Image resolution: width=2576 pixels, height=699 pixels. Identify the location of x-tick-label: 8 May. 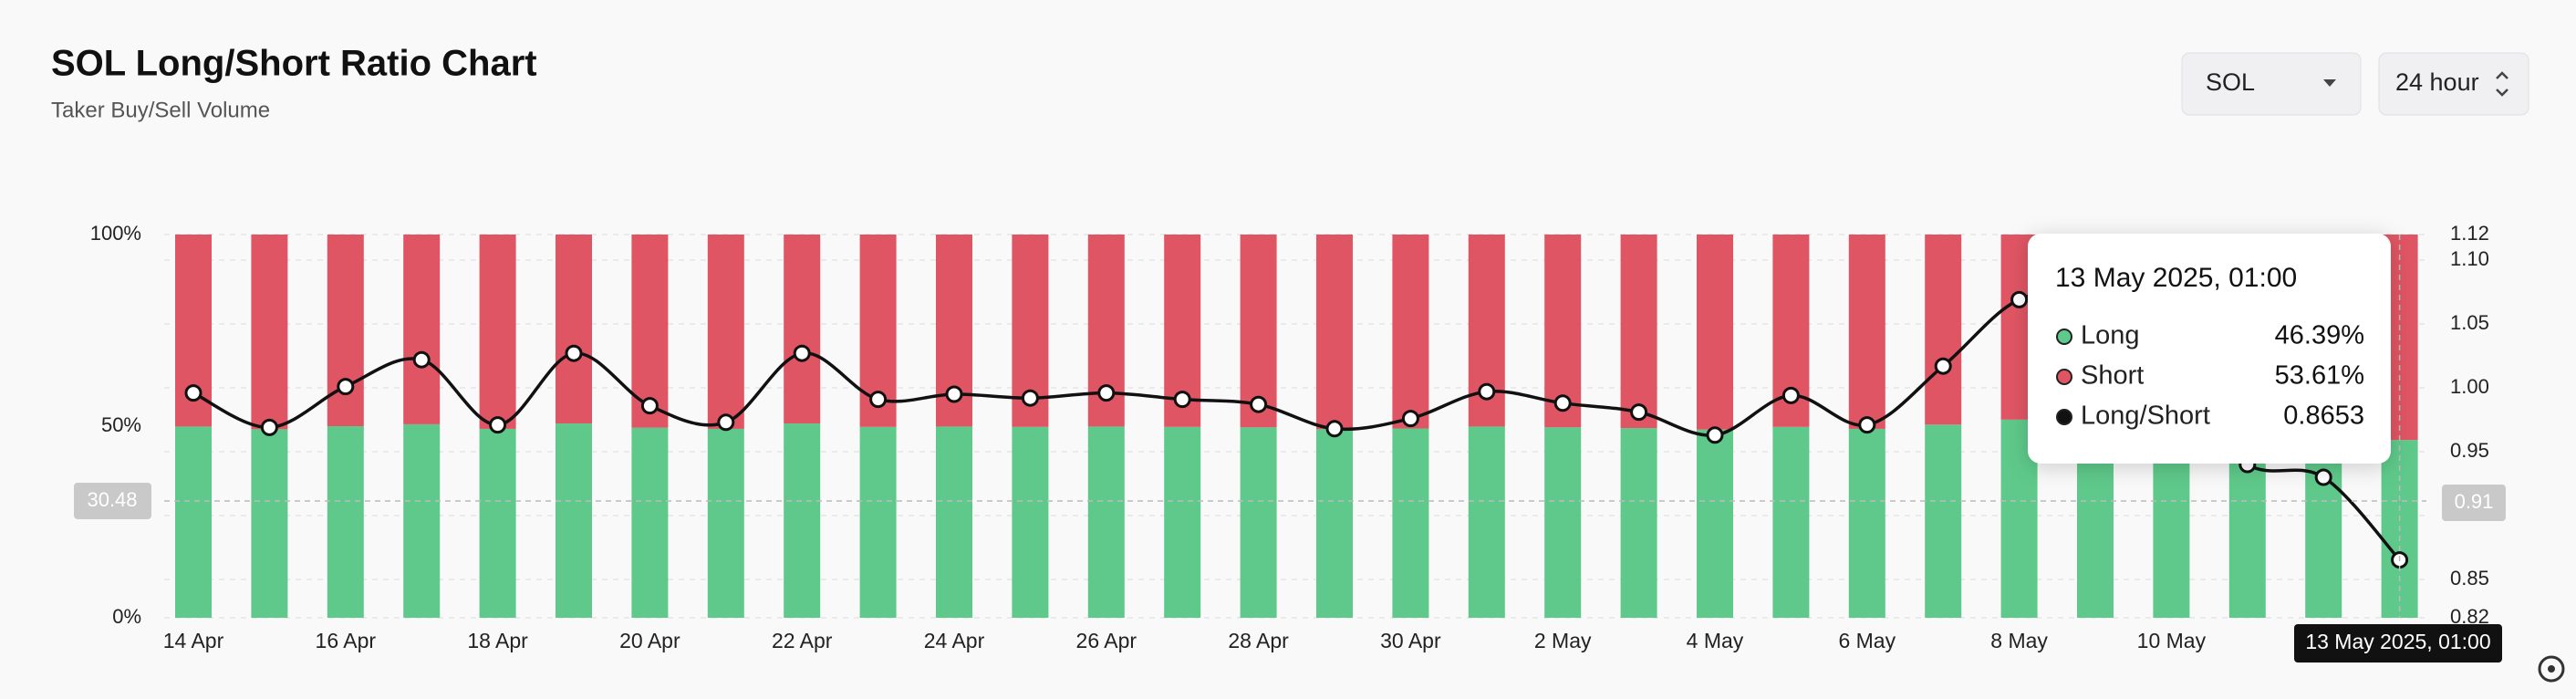
(2019, 641).